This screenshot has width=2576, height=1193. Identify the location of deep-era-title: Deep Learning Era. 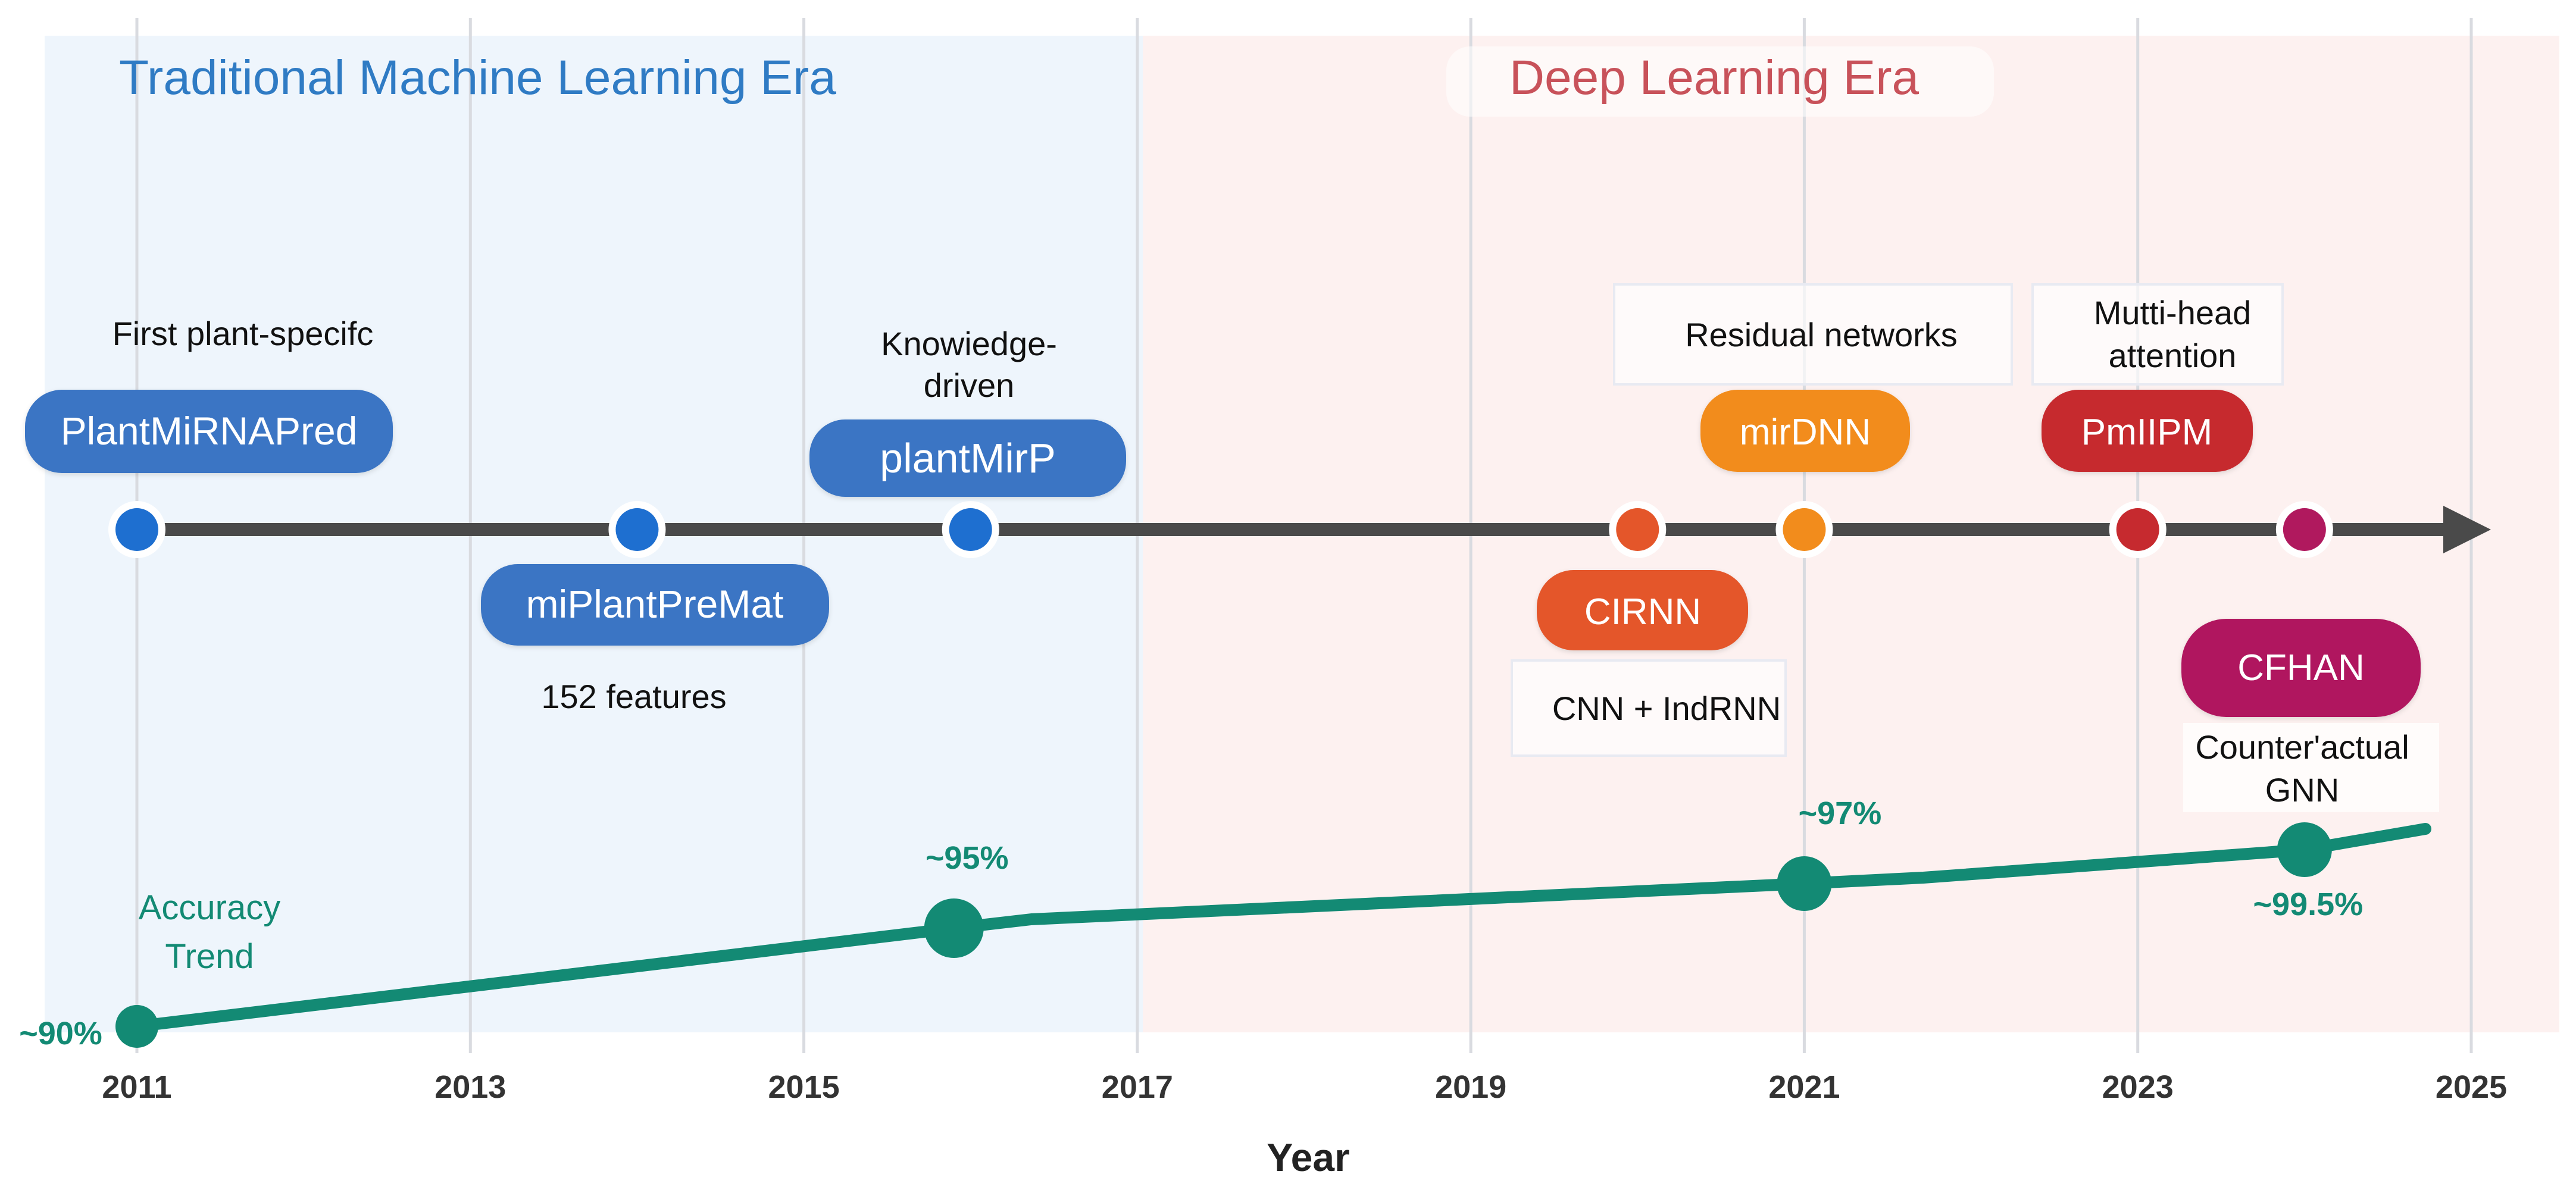
(1714, 78).